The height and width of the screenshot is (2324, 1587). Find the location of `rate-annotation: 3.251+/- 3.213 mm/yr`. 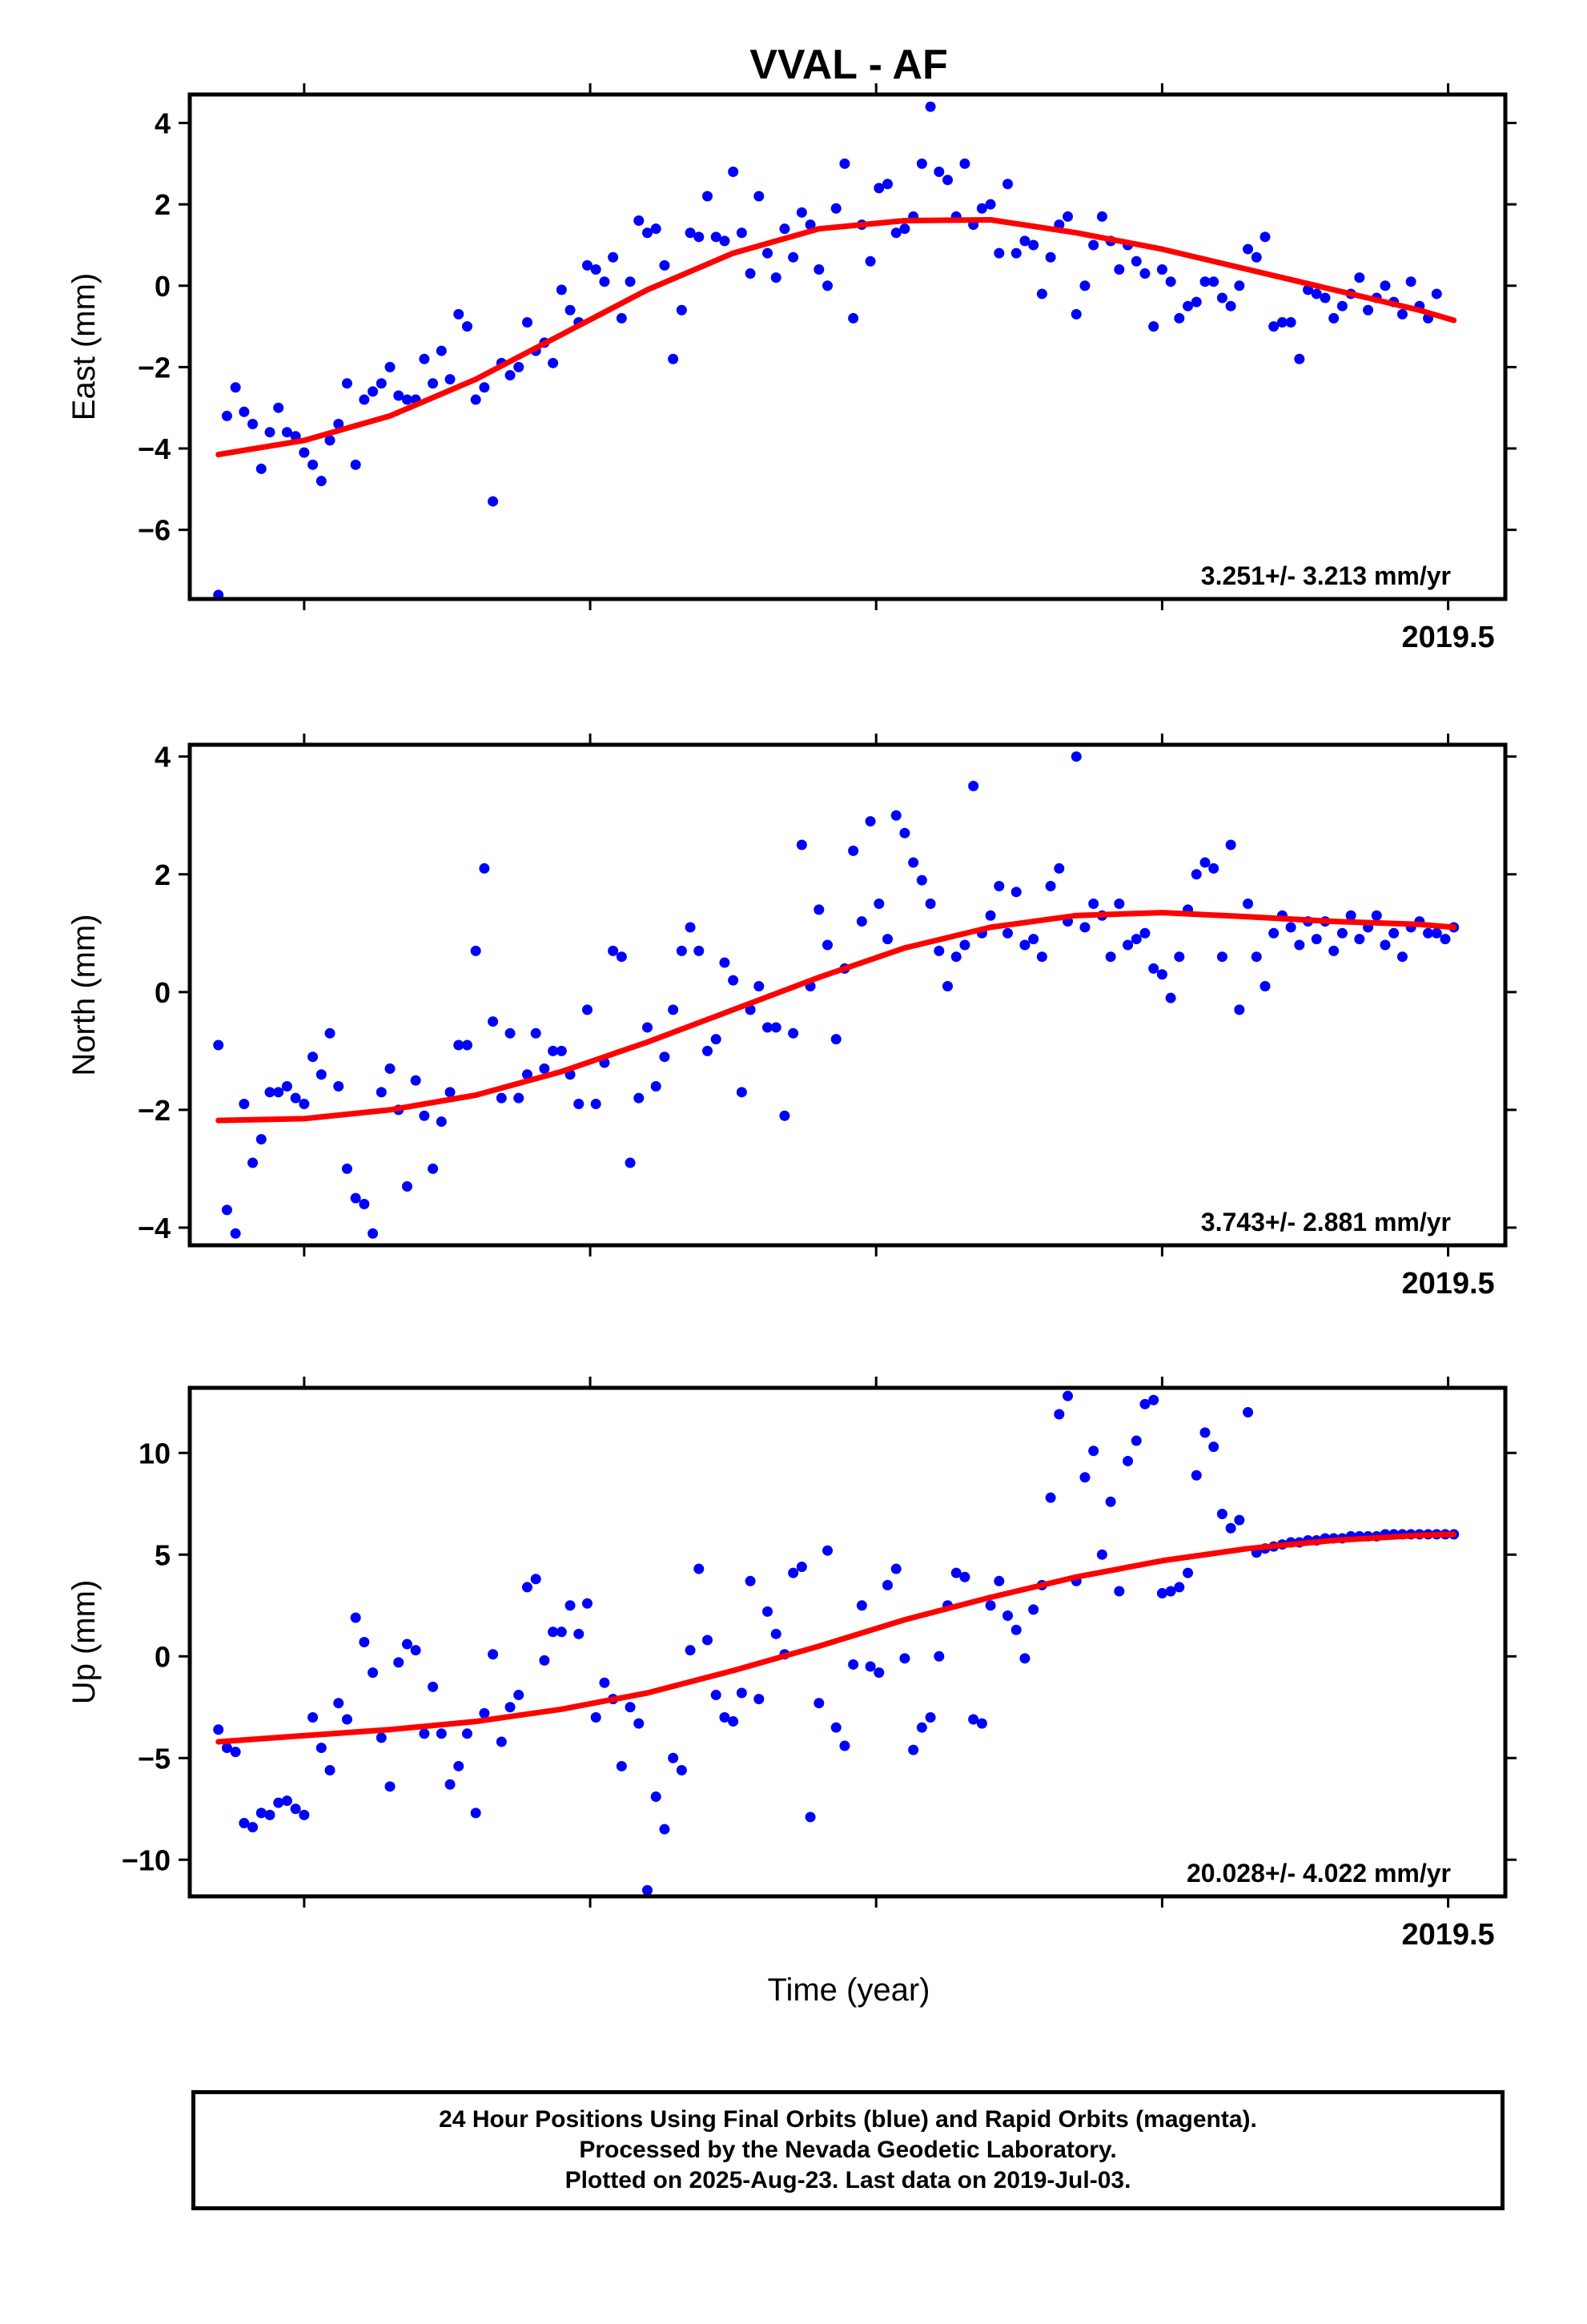

rate-annotation: 3.251+/- 3.213 mm/yr is located at coordinates (1326, 575).